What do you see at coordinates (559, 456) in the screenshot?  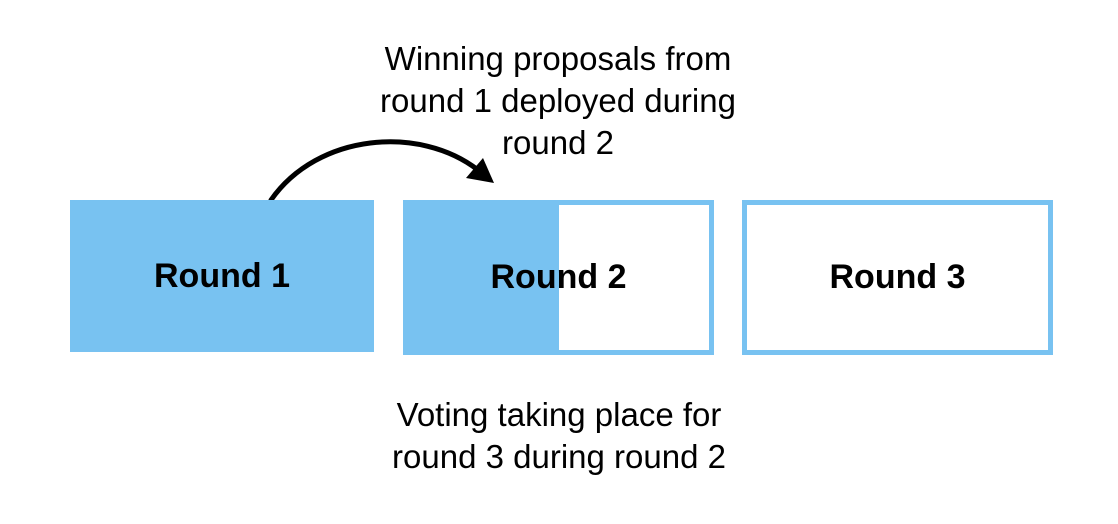 I see `bottom-caption-line: round 3 during round 2` at bounding box center [559, 456].